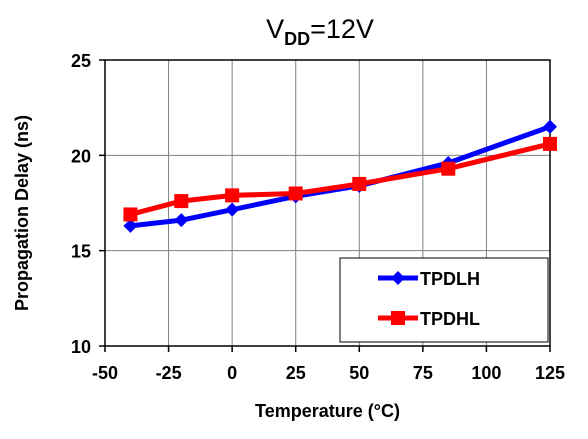  I want to click on legend-item: TPDHL, so click(429, 319).